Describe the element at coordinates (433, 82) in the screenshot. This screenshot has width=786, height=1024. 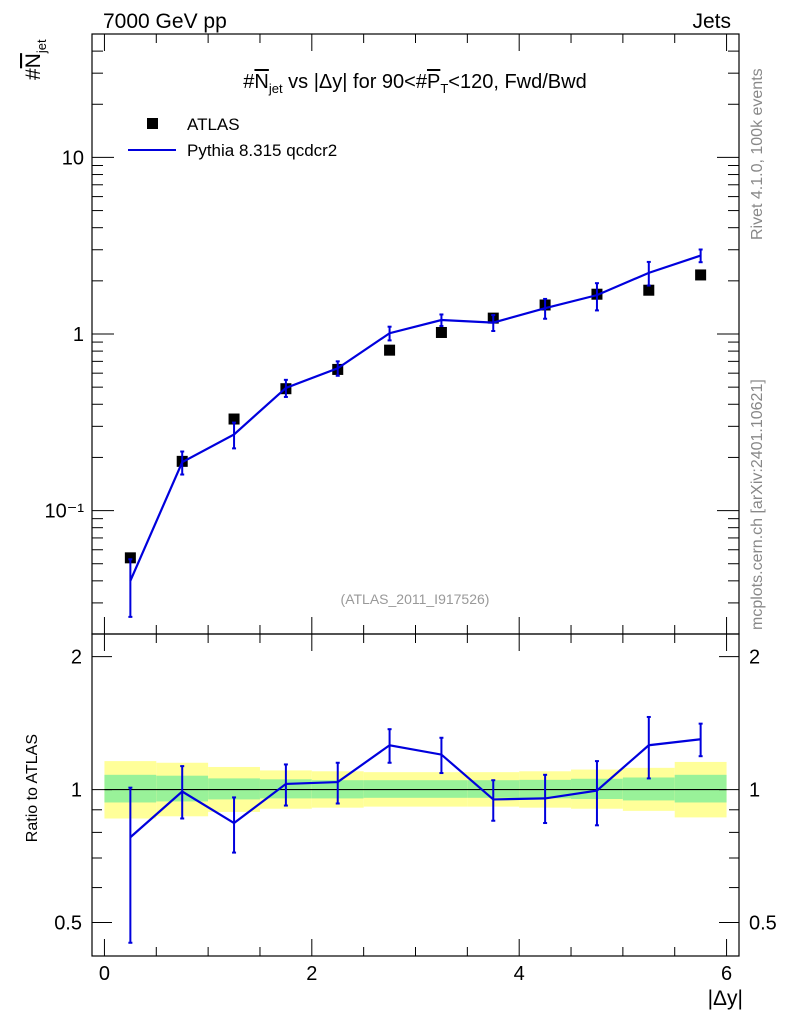
I see `title-p: P` at that location.